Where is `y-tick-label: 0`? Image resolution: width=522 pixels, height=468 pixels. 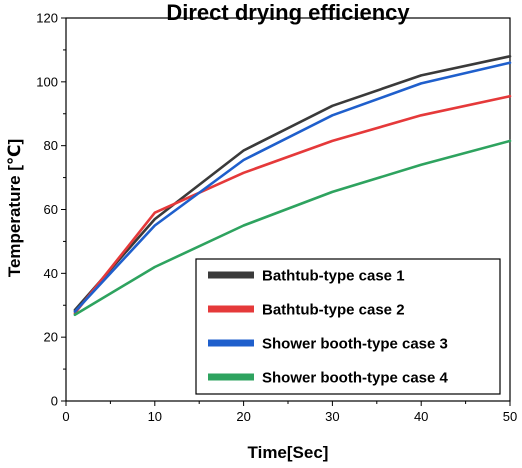 y-tick-label: 0 is located at coordinates (54, 401).